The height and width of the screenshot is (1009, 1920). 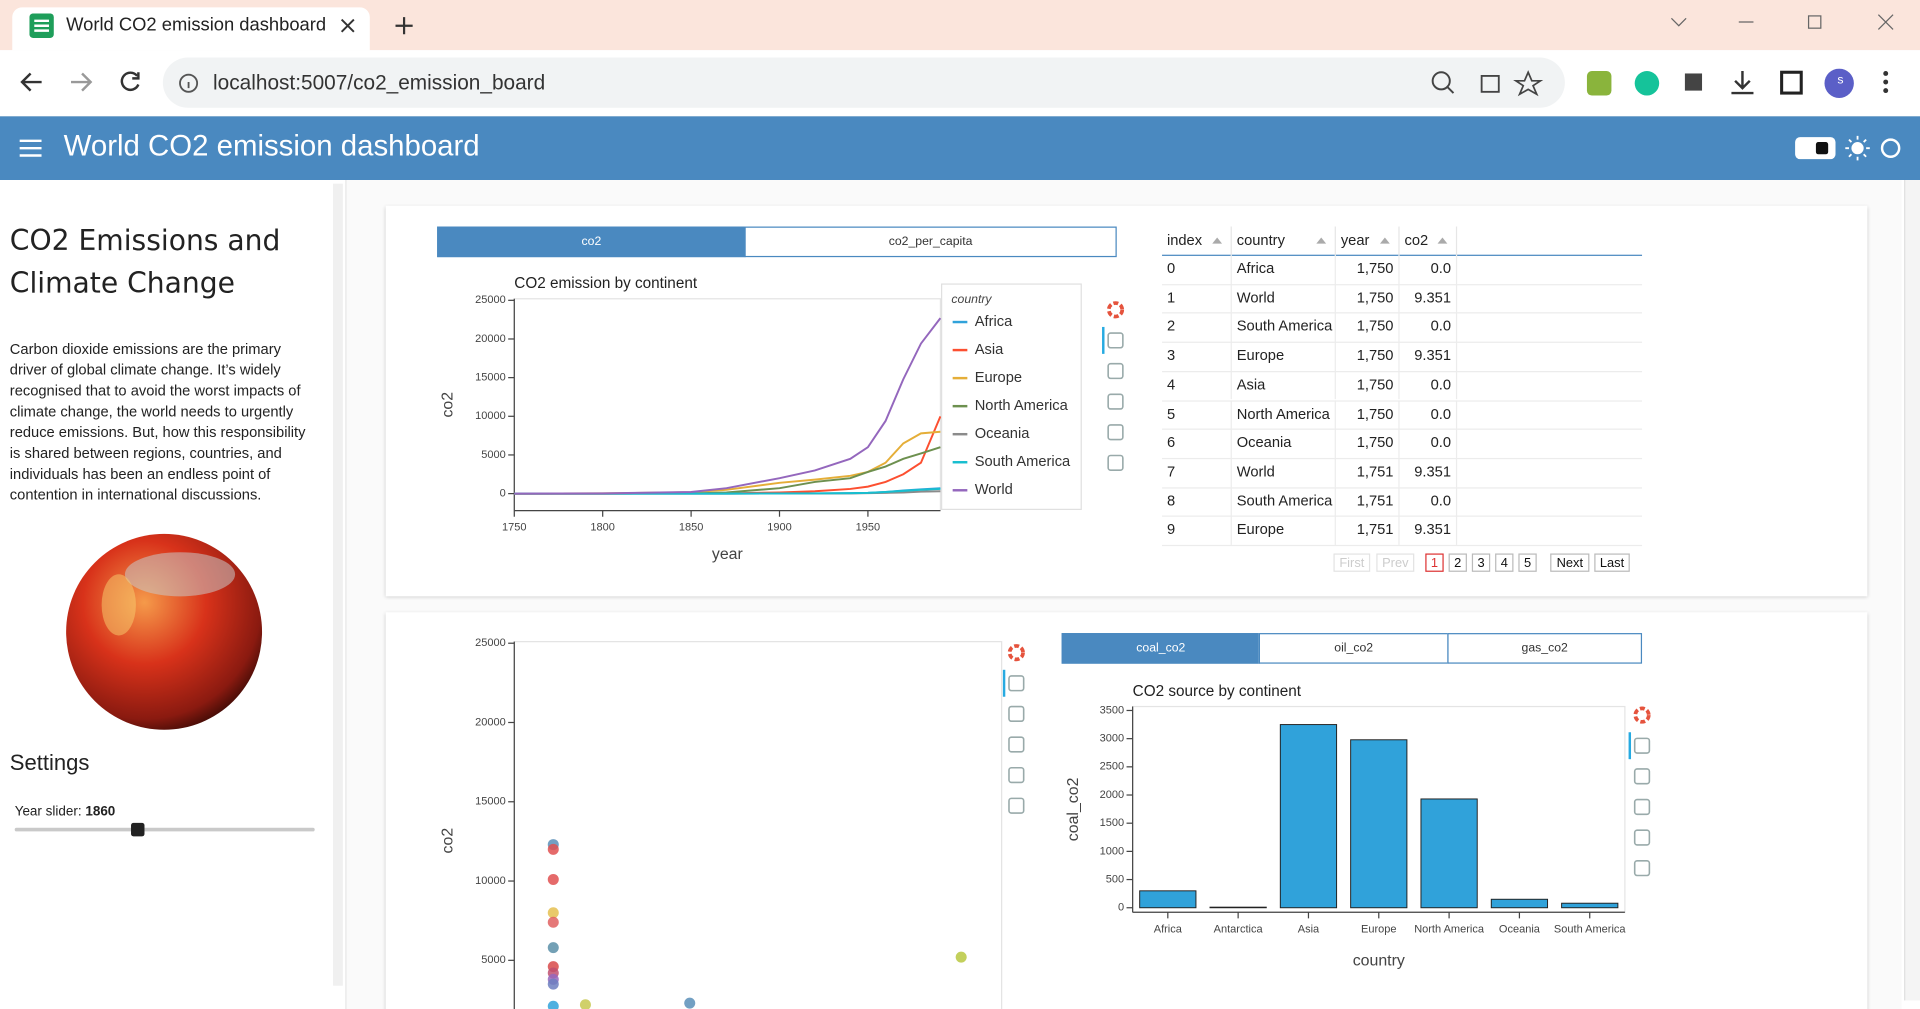 What do you see at coordinates (971, 299) in the screenshot?
I see `legend-title: country` at bounding box center [971, 299].